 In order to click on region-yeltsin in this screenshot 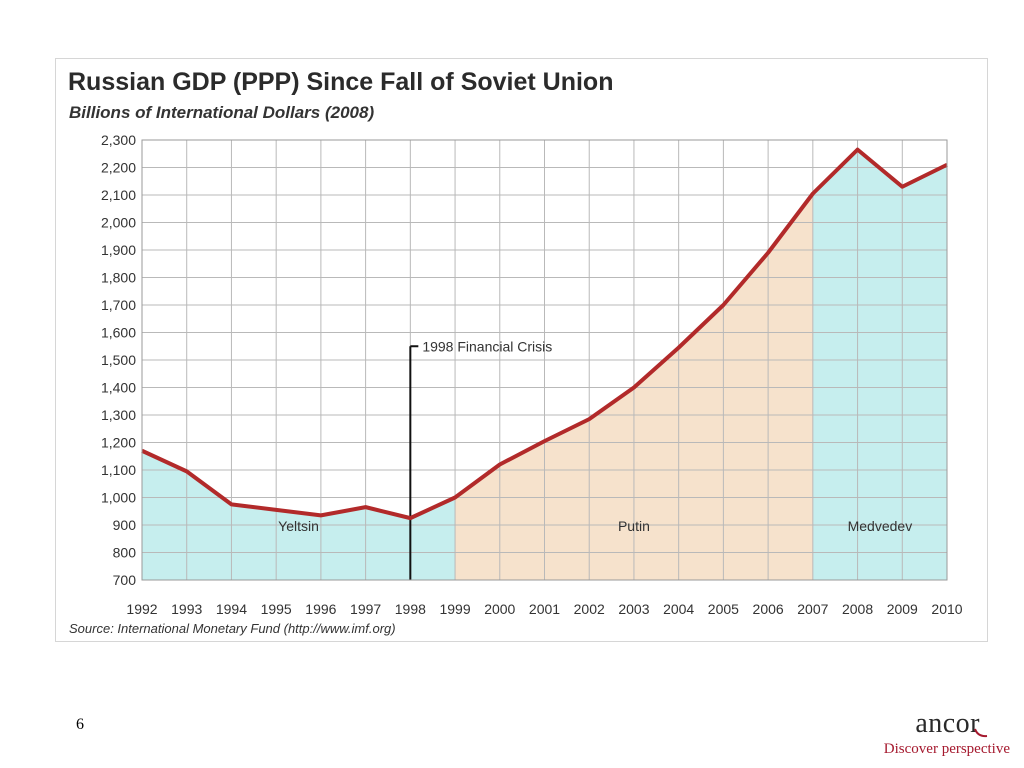, I will do `click(299, 515)`.